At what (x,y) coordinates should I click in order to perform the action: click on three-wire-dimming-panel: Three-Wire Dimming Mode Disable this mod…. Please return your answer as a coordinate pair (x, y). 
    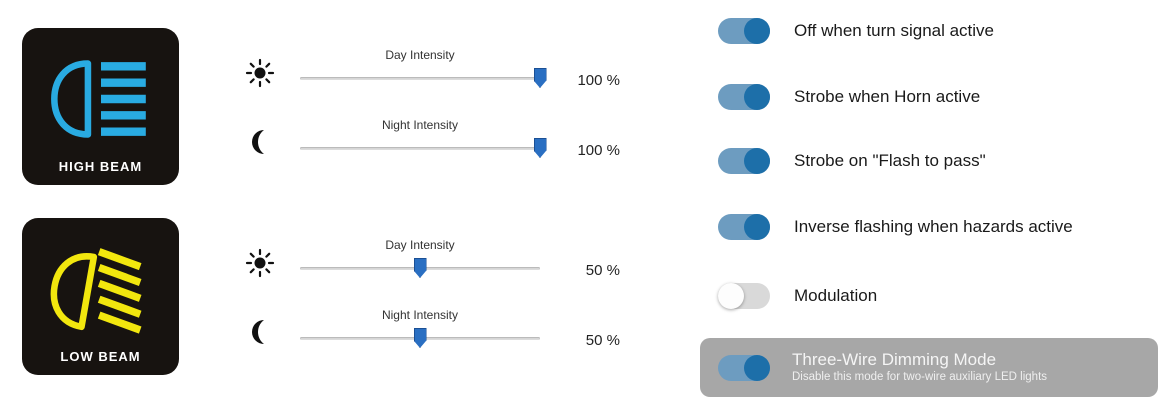
    Looking at the image, I should click on (929, 367).